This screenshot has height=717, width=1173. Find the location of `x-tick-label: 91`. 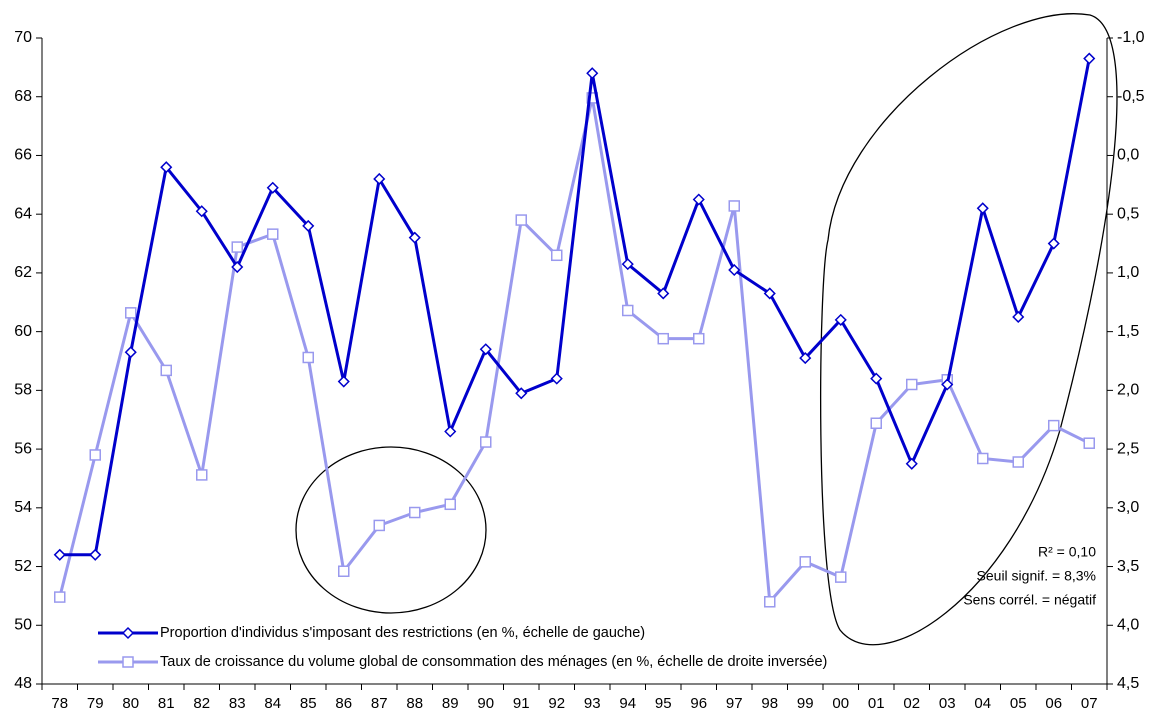

x-tick-label: 91 is located at coordinates (521, 703).